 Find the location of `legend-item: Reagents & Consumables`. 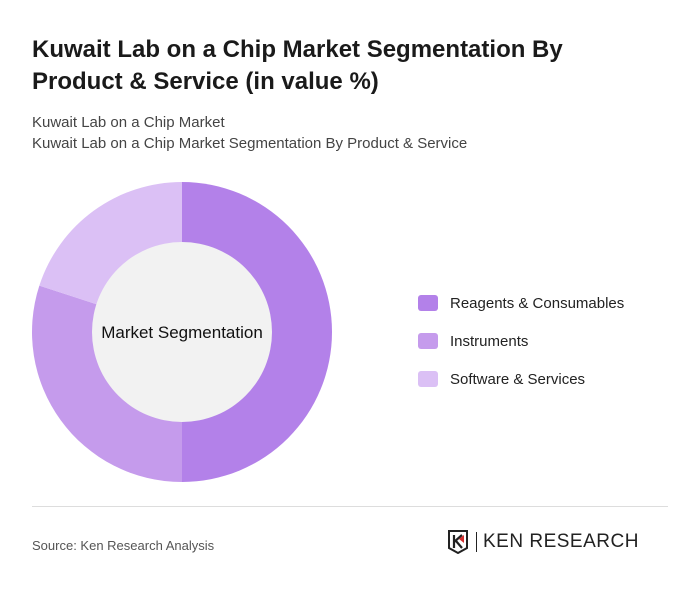

legend-item: Reagents & Consumables is located at coordinates (521, 303).